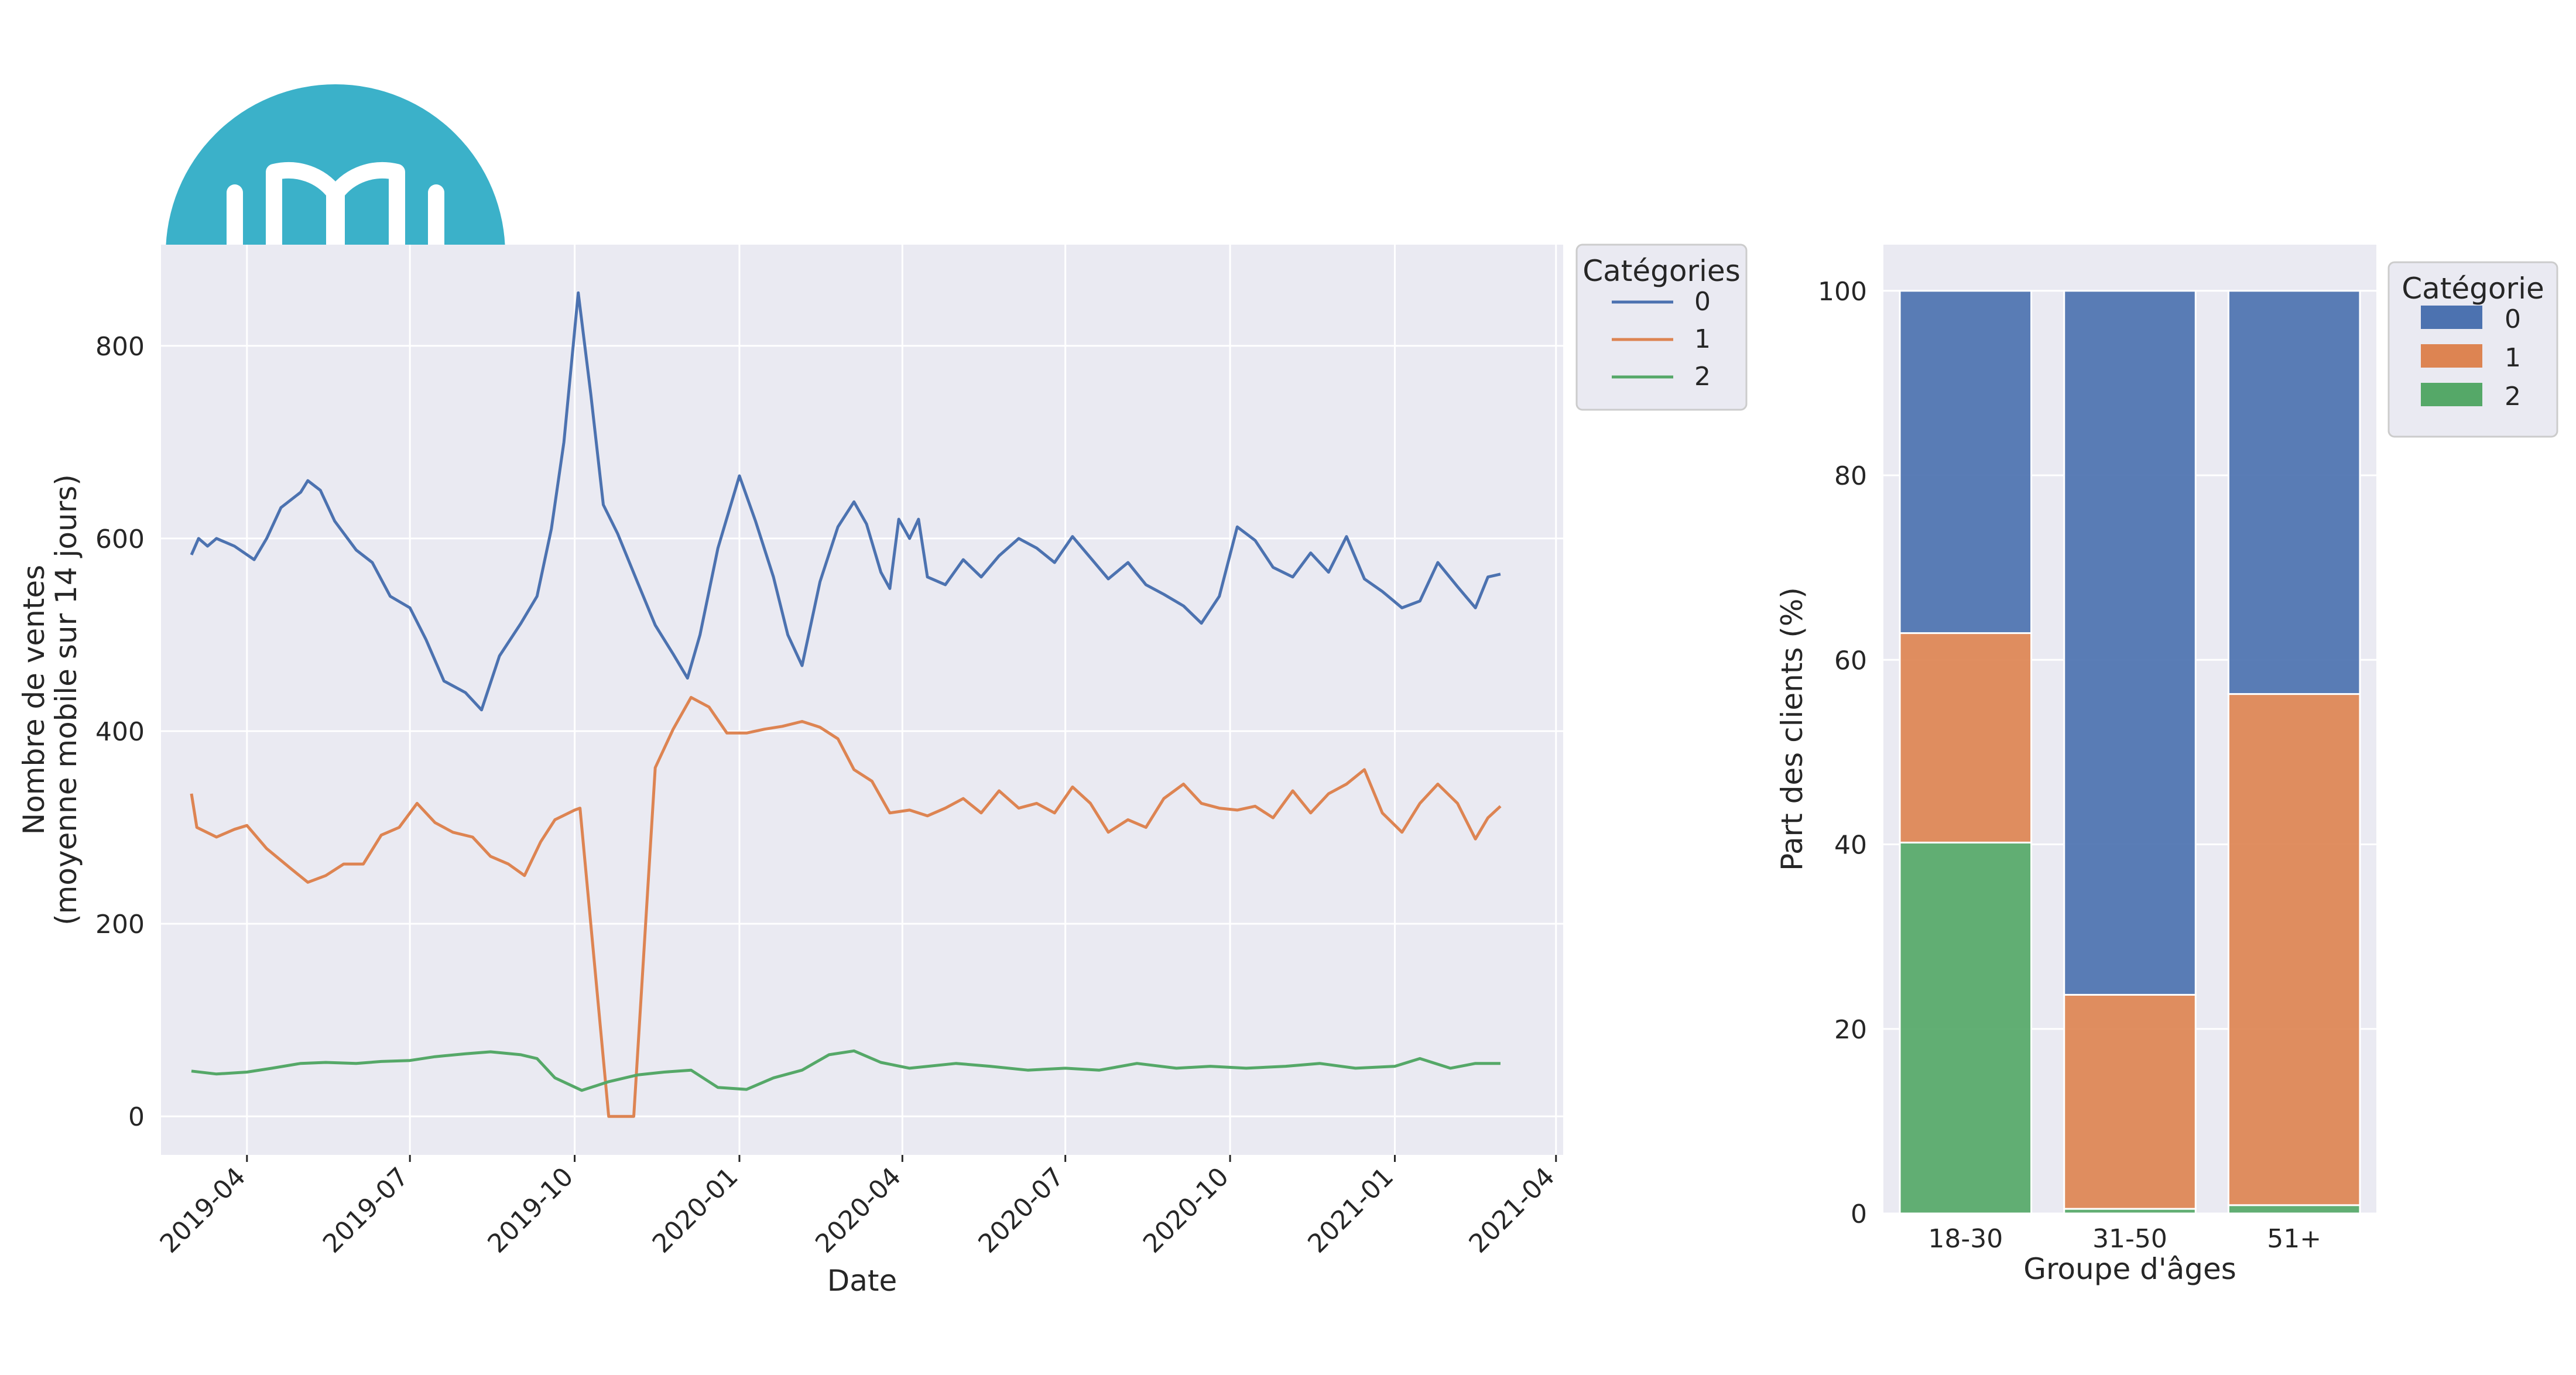  What do you see at coordinates (2129, 1239) in the screenshot?
I see `bar-x-tick-label: 31-50` at bounding box center [2129, 1239].